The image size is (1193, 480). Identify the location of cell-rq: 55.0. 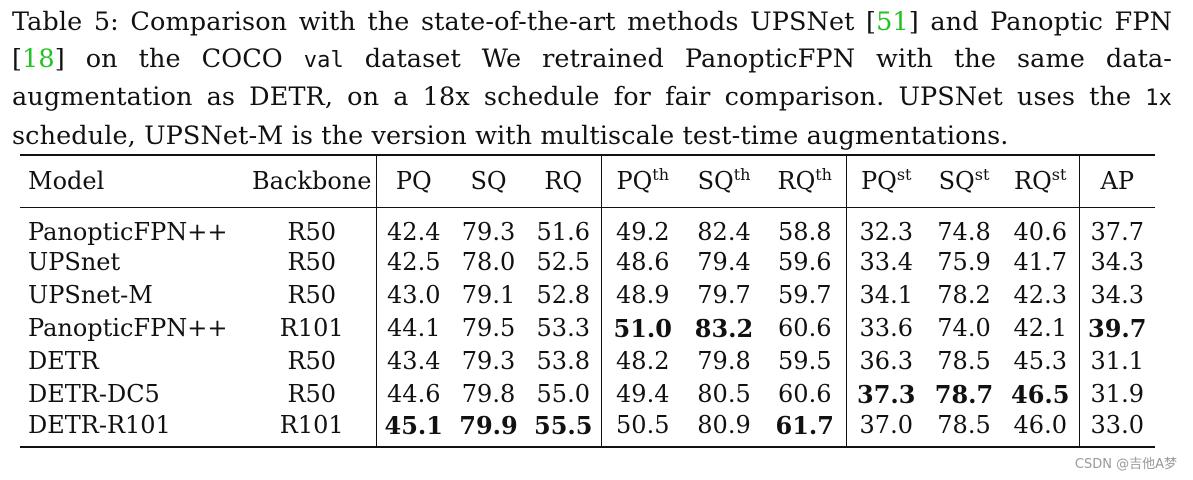
(564, 394).